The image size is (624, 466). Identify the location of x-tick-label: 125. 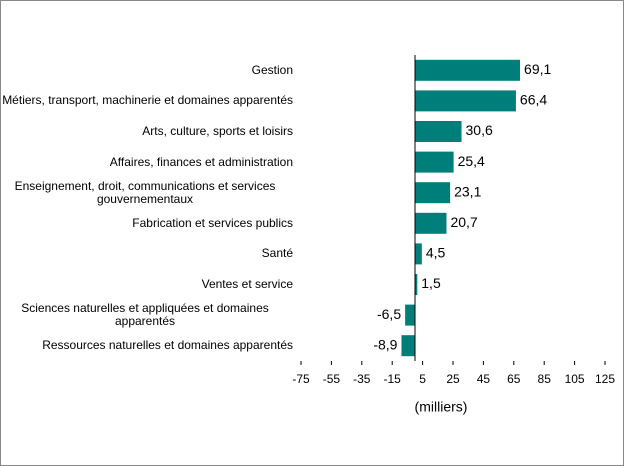
(605, 379).